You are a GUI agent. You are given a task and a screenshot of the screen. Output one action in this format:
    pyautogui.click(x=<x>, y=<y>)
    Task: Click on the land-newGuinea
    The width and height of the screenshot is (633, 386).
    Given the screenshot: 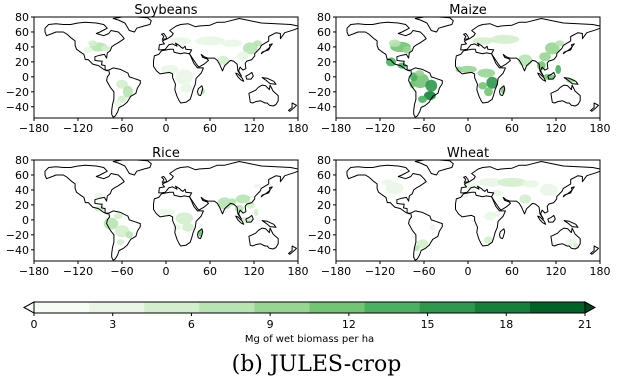 What is the action you would take?
    pyautogui.click(x=269, y=81)
    